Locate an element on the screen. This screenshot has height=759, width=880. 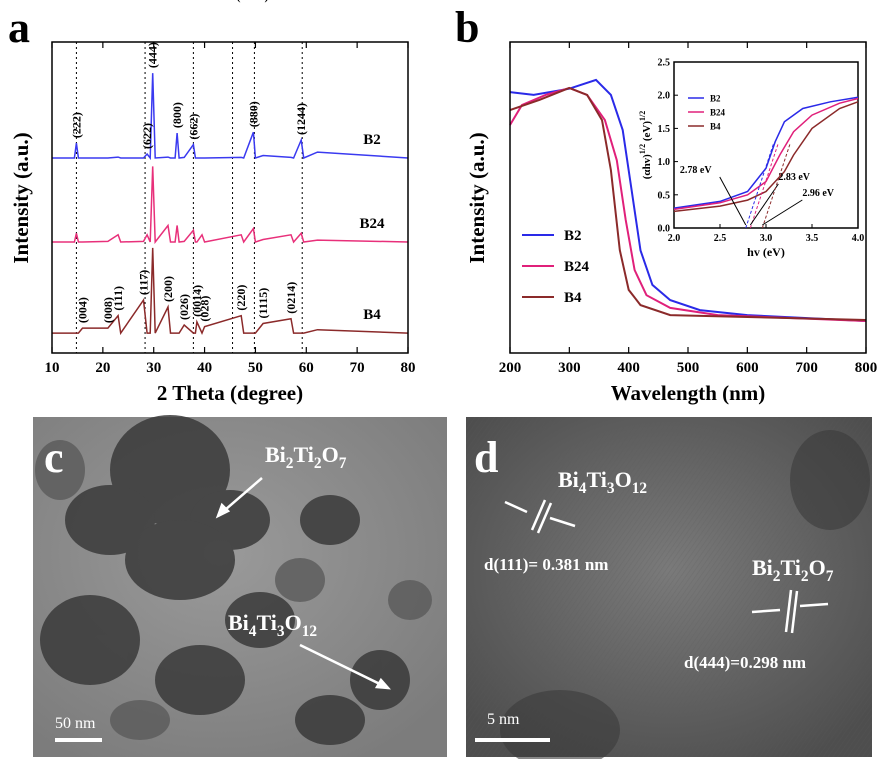
absorbance-line is located at coordinates (688, 204).